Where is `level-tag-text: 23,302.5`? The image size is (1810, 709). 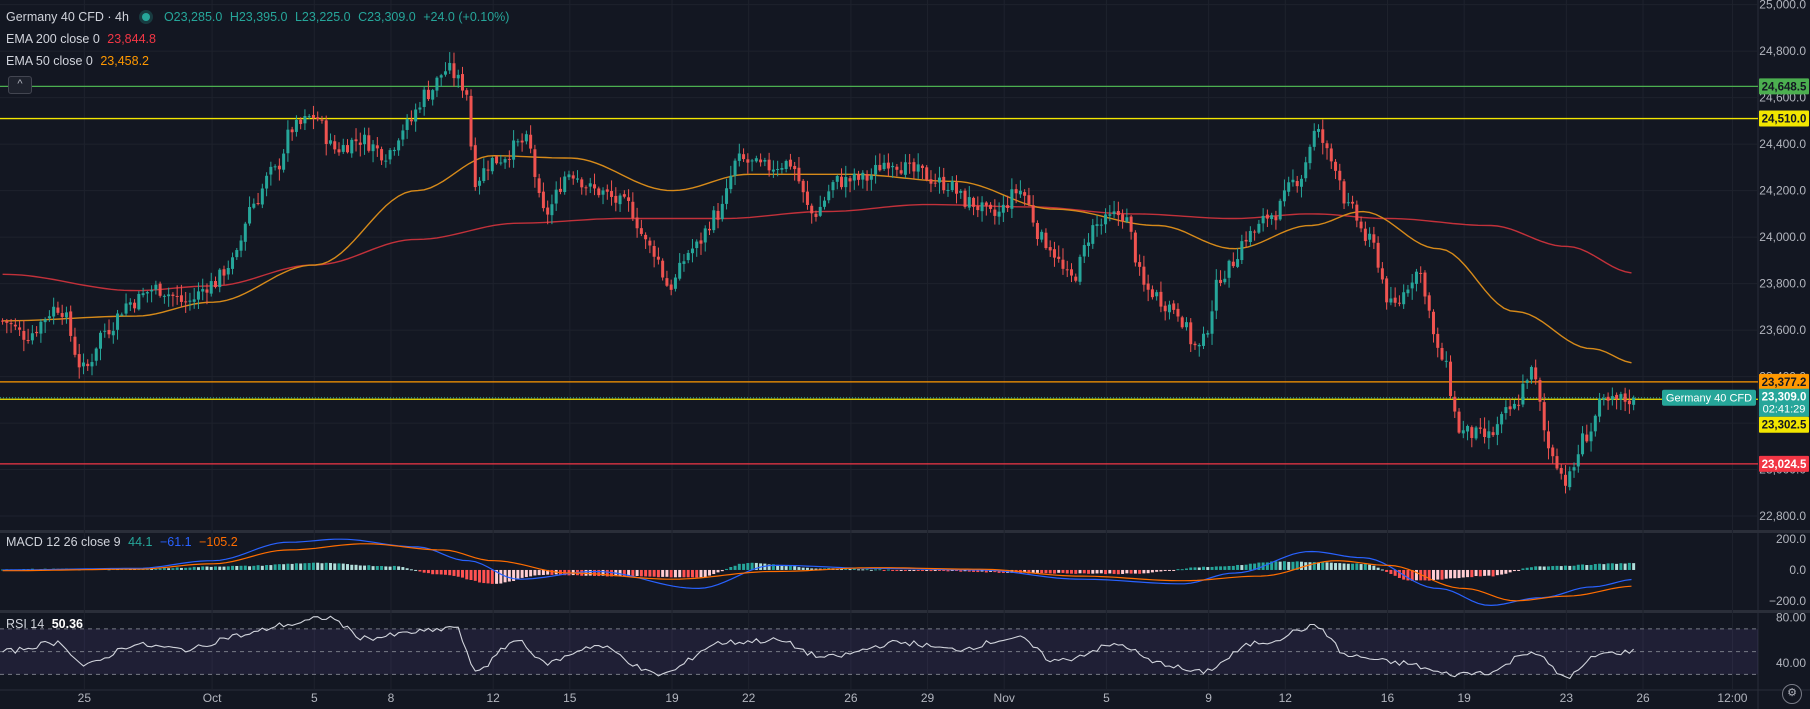
level-tag-text: 23,302.5 is located at coordinates (1784, 426).